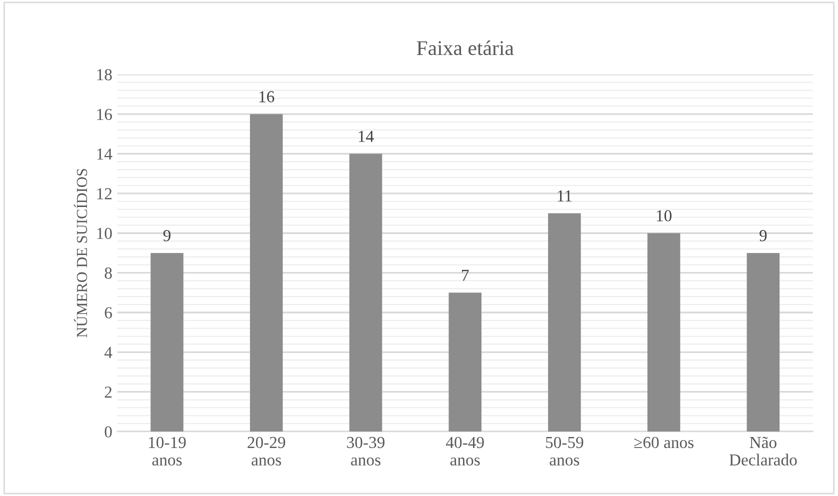 The height and width of the screenshot is (496, 838). Describe the element at coordinates (664, 442) in the screenshot. I see `x-tick-label: ≥60 anos` at that location.